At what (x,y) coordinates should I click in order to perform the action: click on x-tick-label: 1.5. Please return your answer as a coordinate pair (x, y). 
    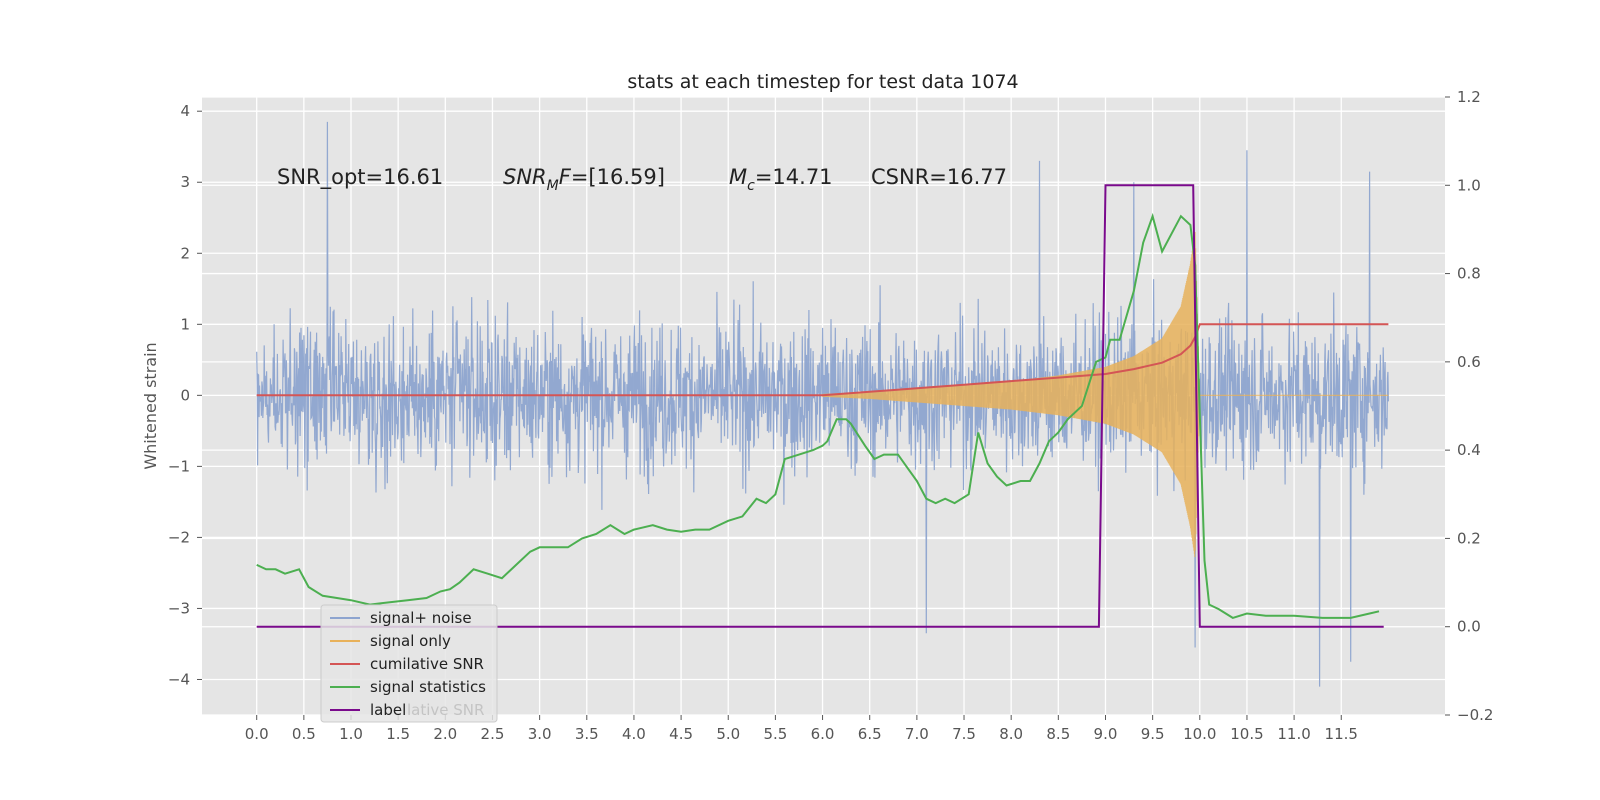
    Looking at the image, I should click on (398, 734).